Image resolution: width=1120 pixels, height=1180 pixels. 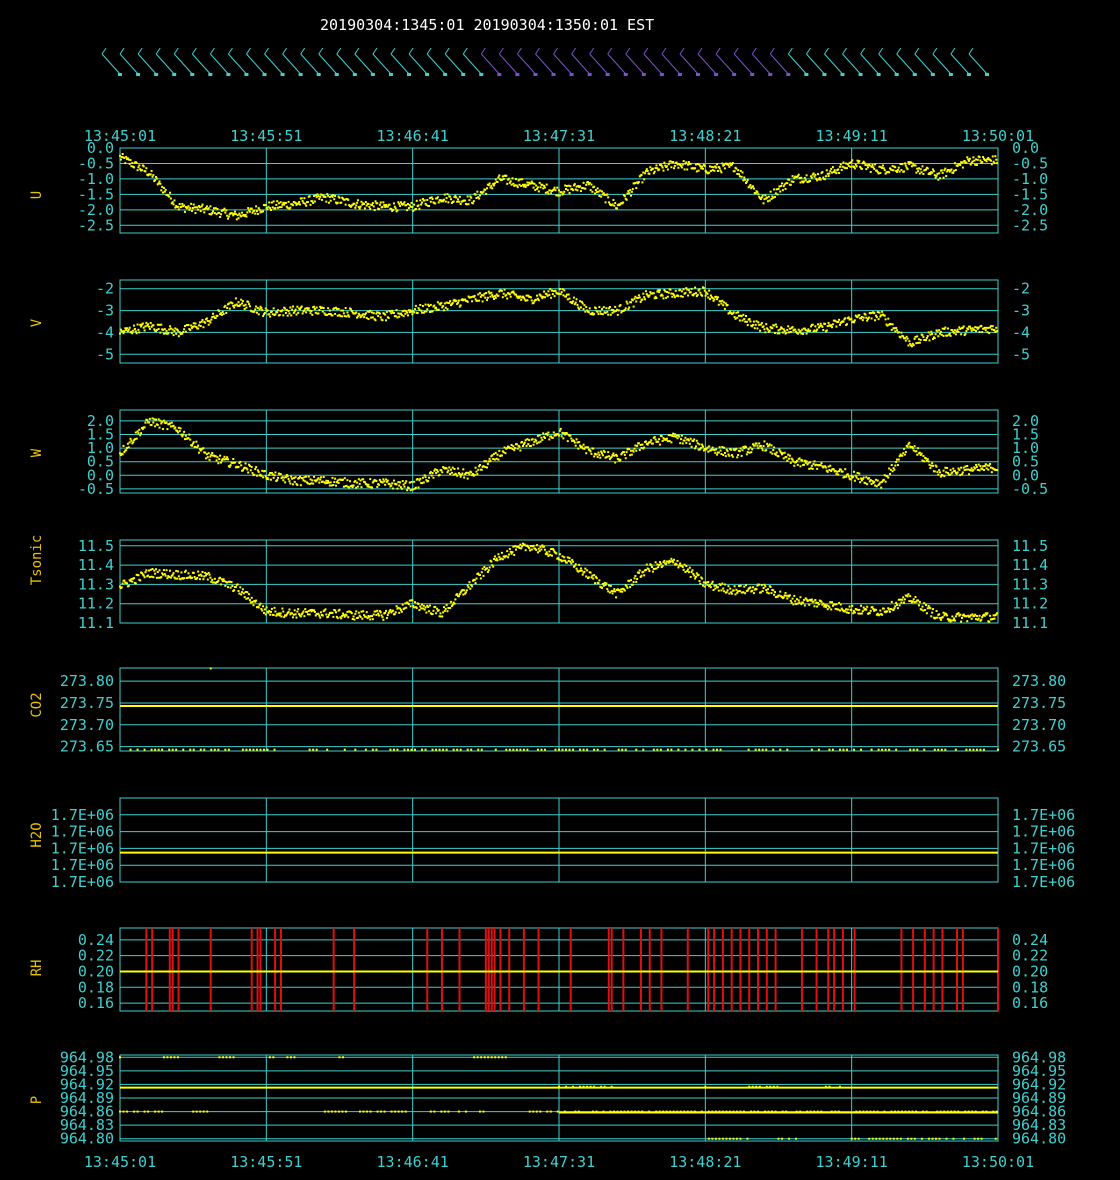 I want to click on wind-barb, so click(x=328, y=61).